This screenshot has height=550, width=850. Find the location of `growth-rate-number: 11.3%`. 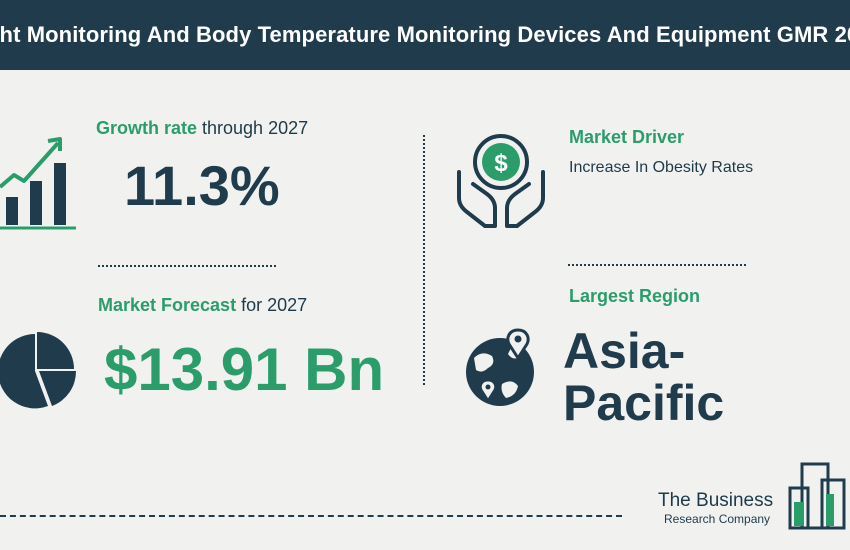

growth-rate-number: 11.3% is located at coordinates (202, 185).